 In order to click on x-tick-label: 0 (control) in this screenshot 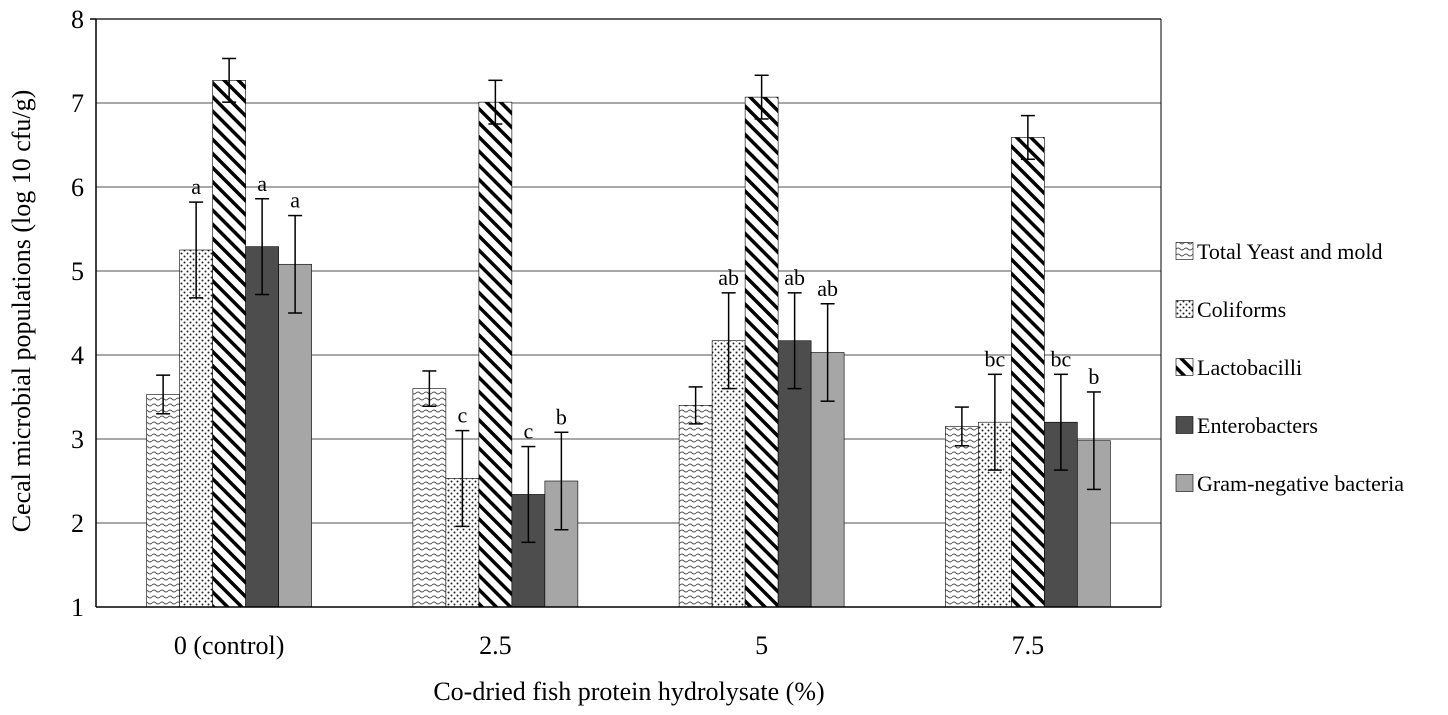, I will do `click(229, 645)`.